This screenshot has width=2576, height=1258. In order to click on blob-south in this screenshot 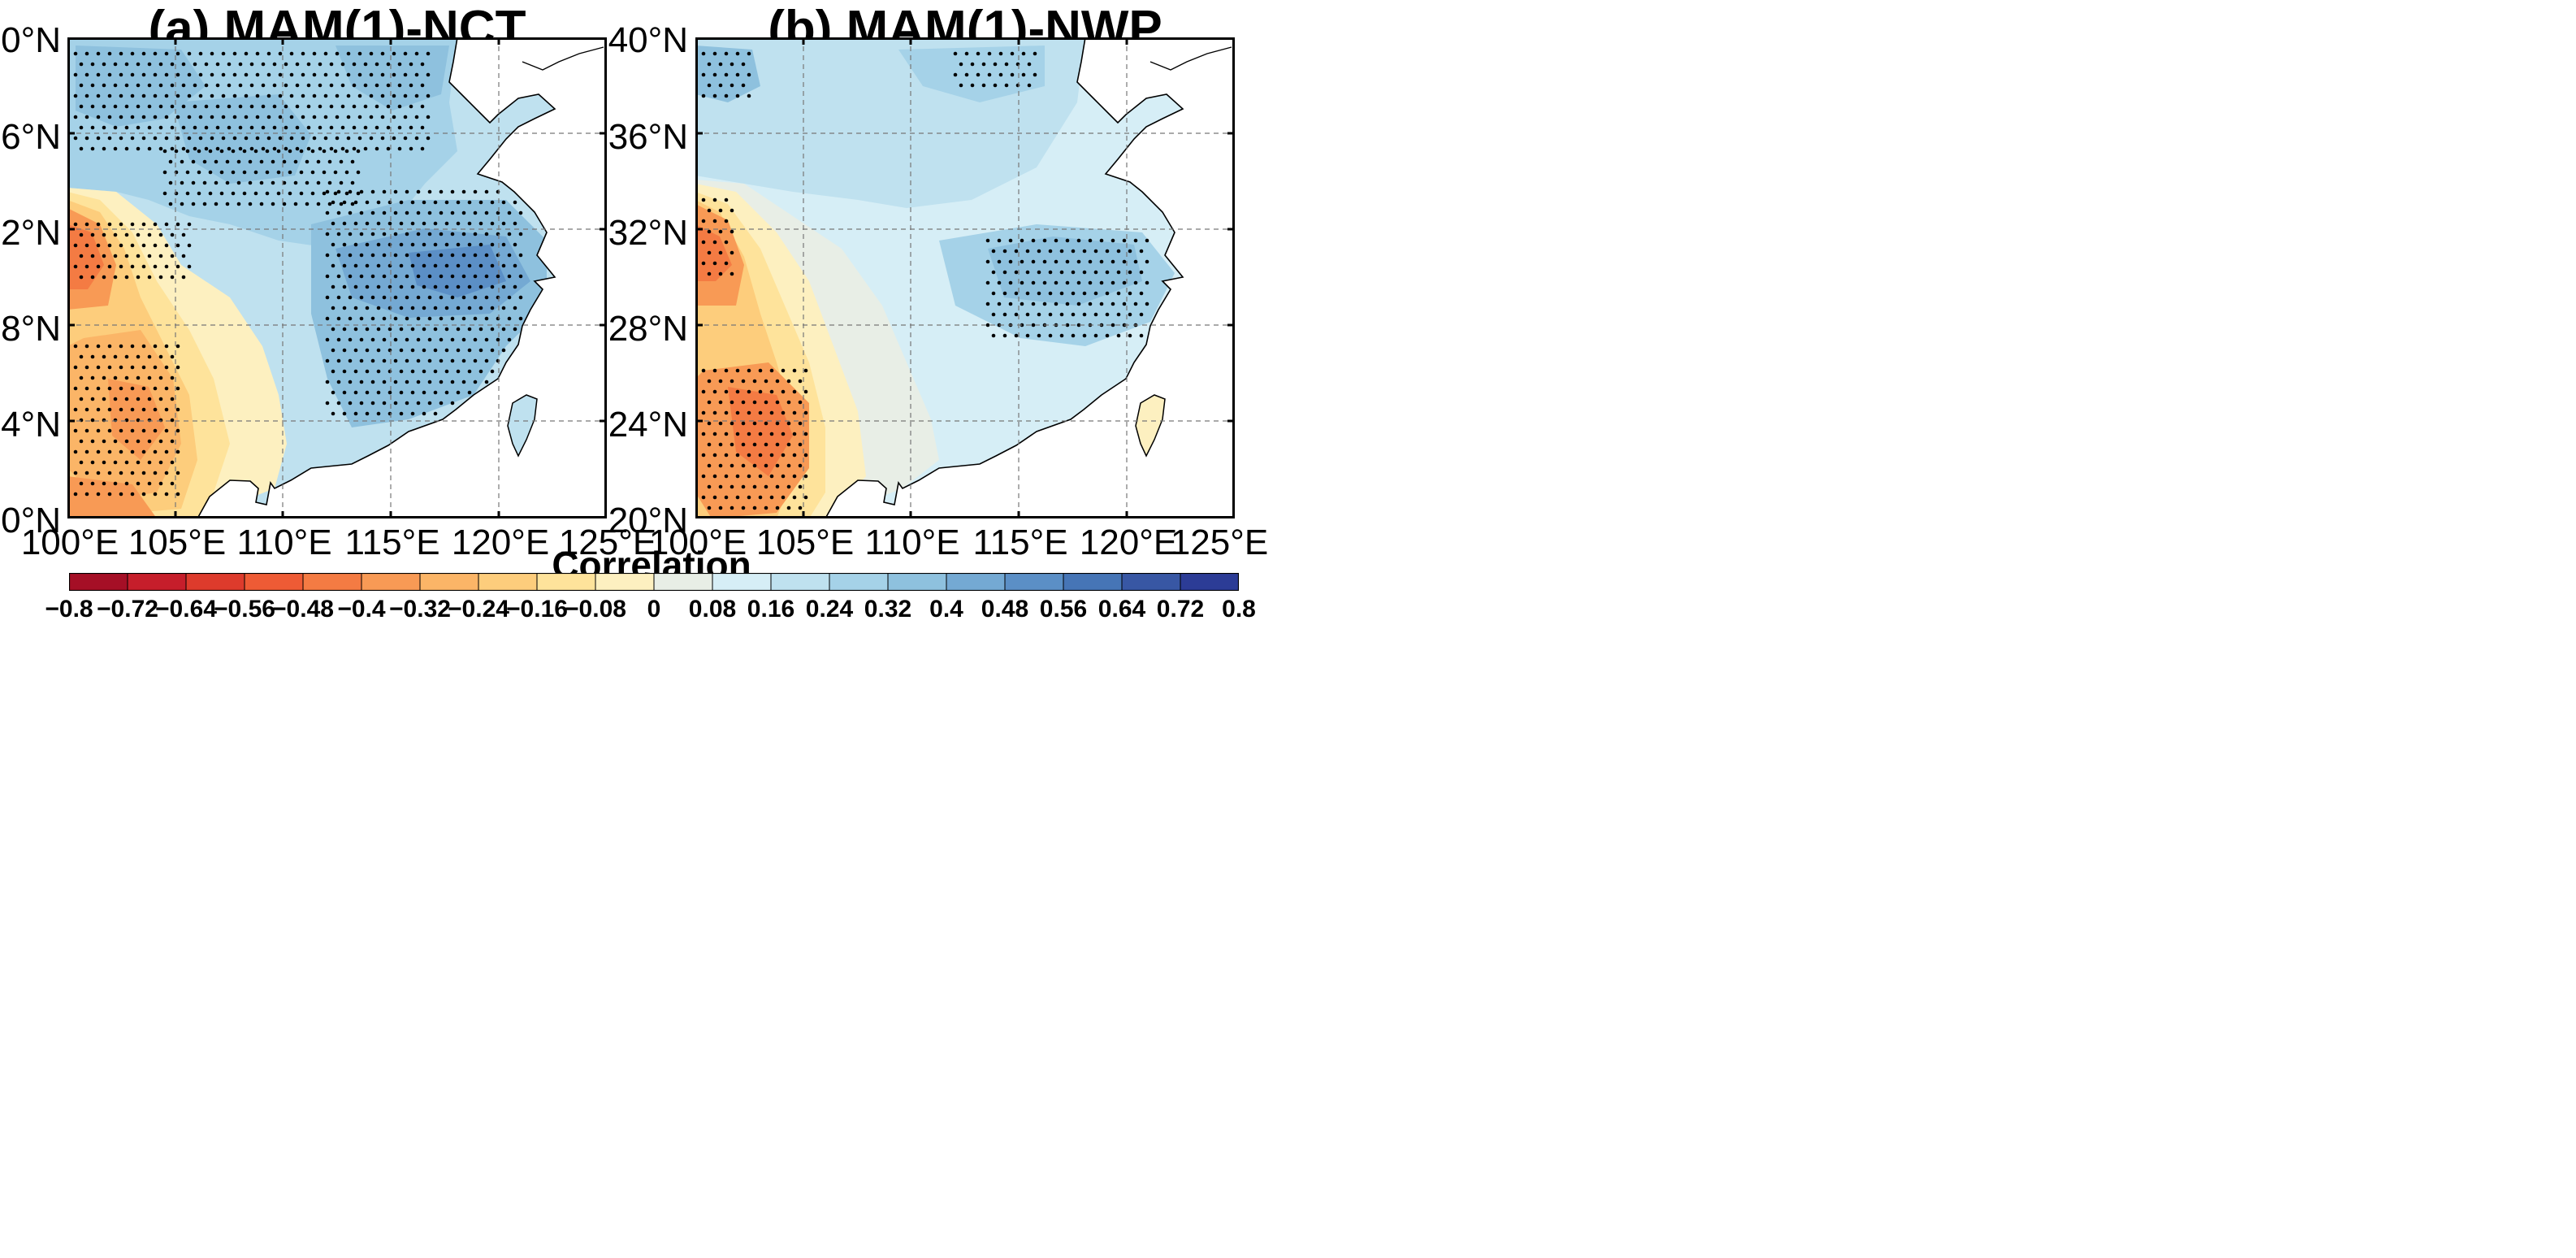, I will do `click(112, 497)`.